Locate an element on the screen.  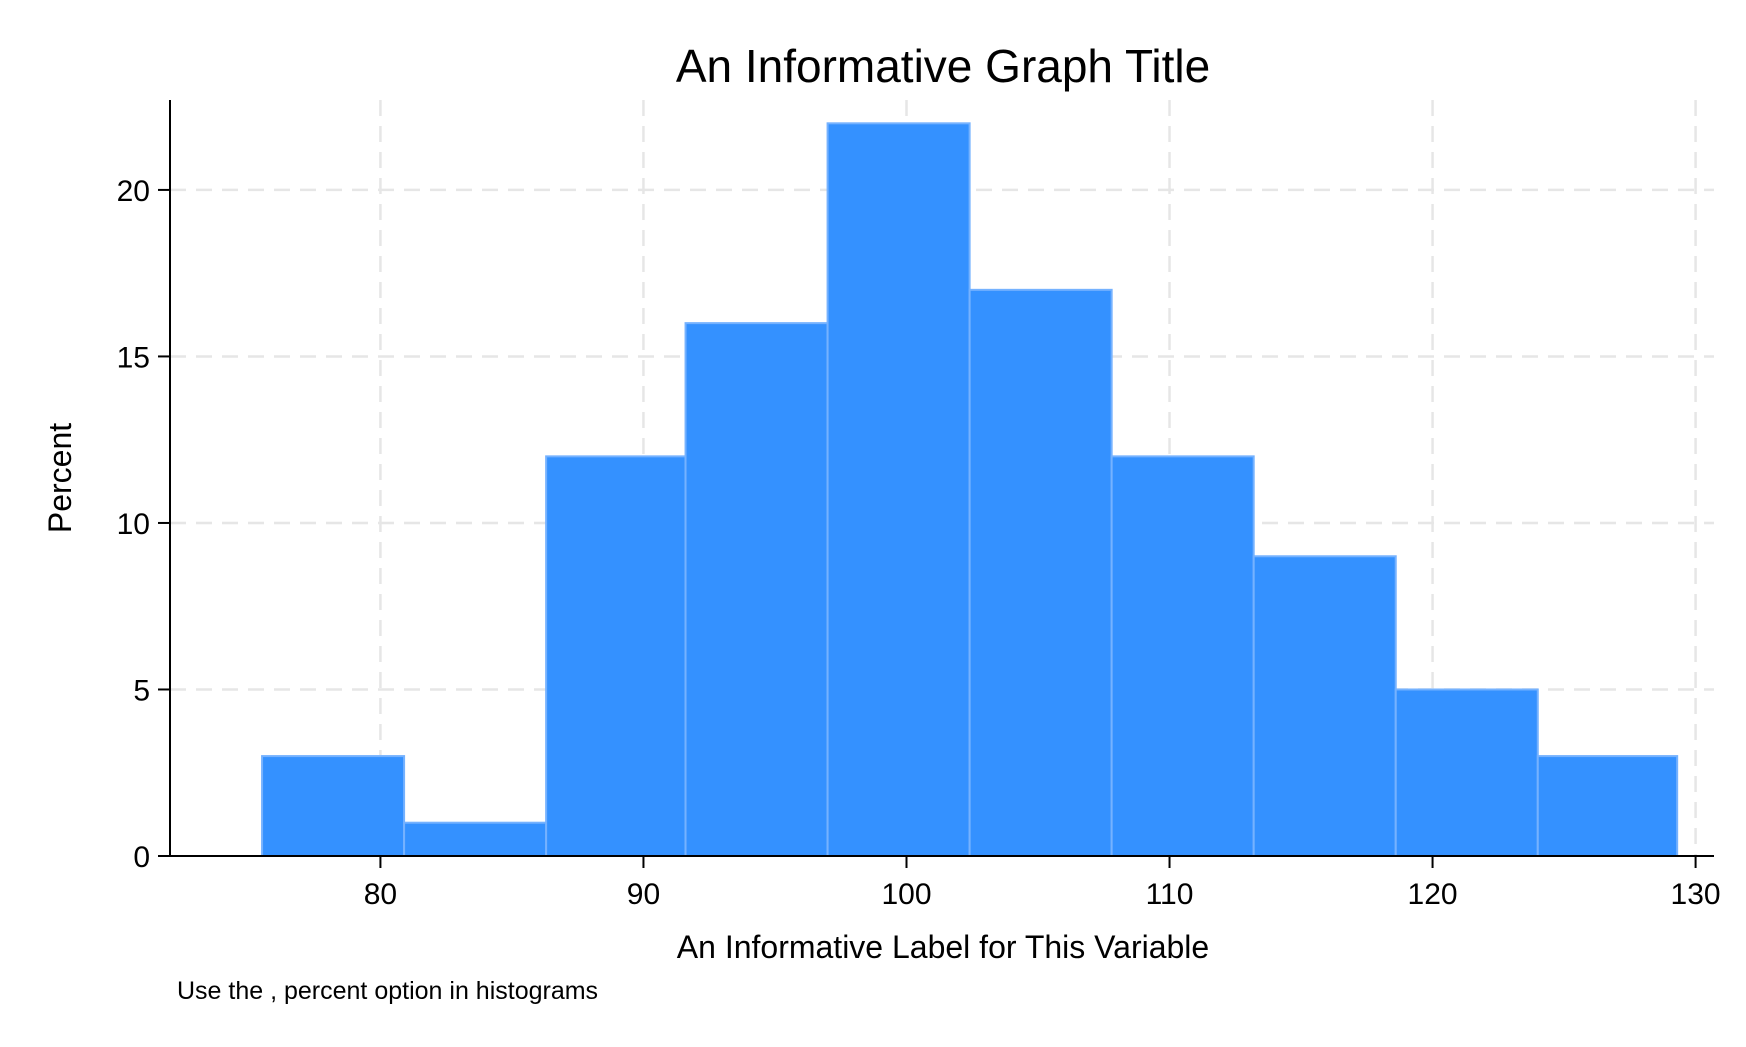
chart-note: Use the , percent option in histograms is located at coordinates (387, 991).